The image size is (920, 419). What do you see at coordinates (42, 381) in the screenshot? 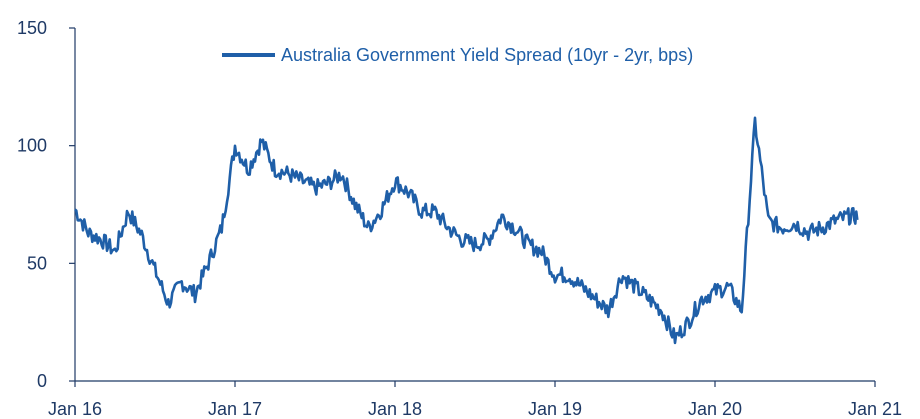
I see `y-tick-label: 0` at bounding box center [42, 381].